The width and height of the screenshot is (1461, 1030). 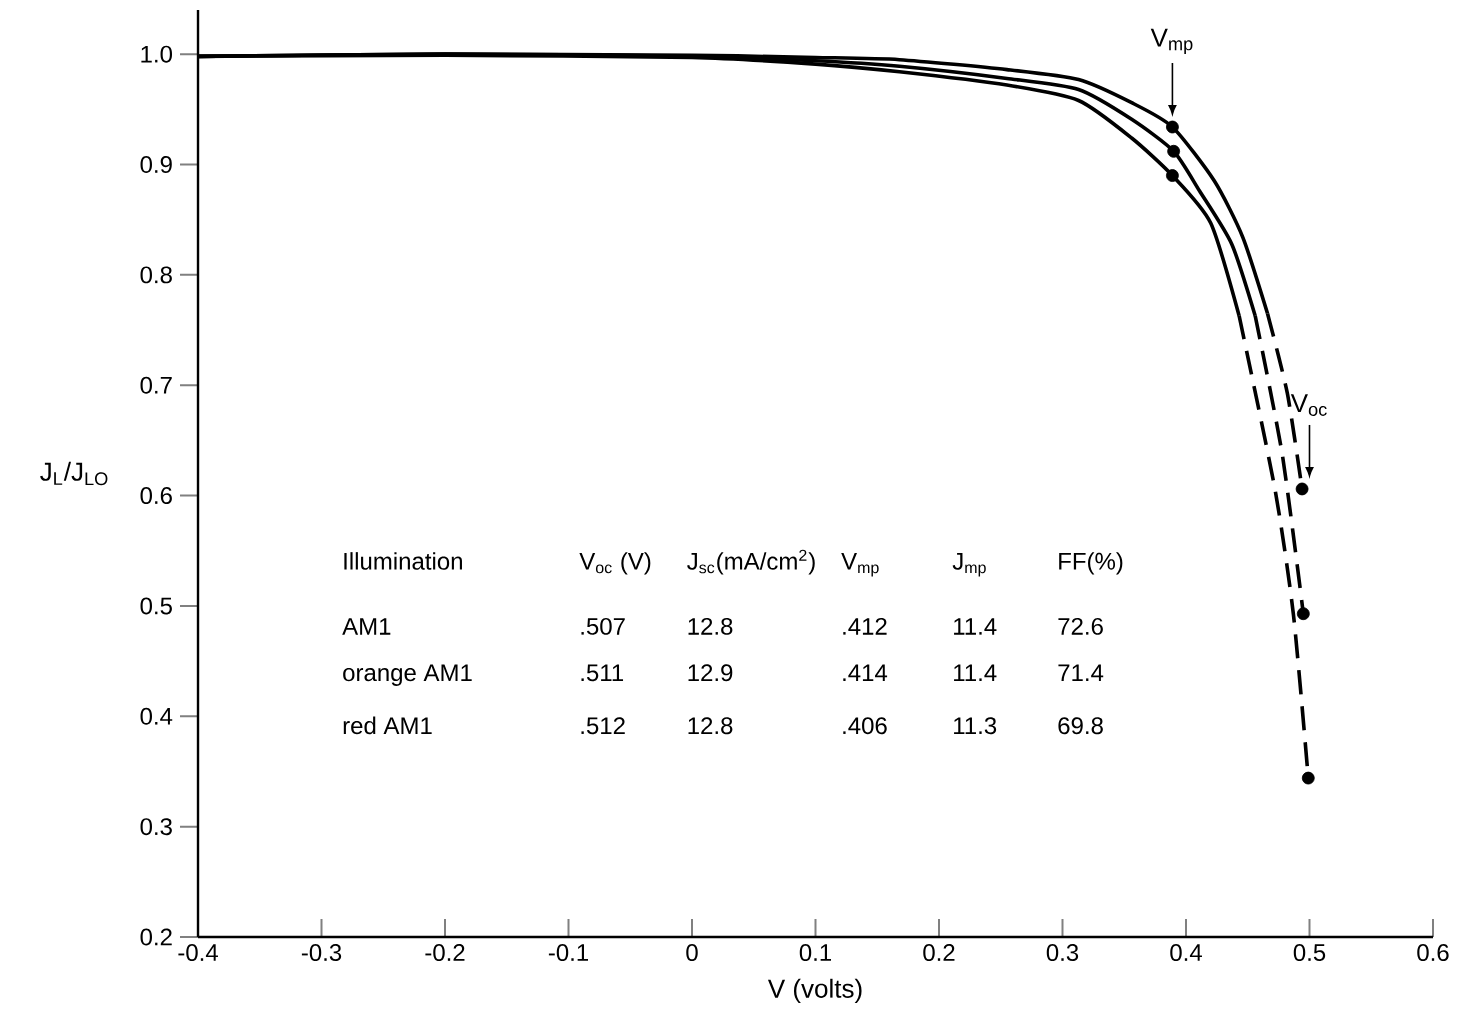 What do you see at coordinates (156, 937) in the screenshot?
I see `y-tick-label: 0.2` at bounding box center [156, 937].